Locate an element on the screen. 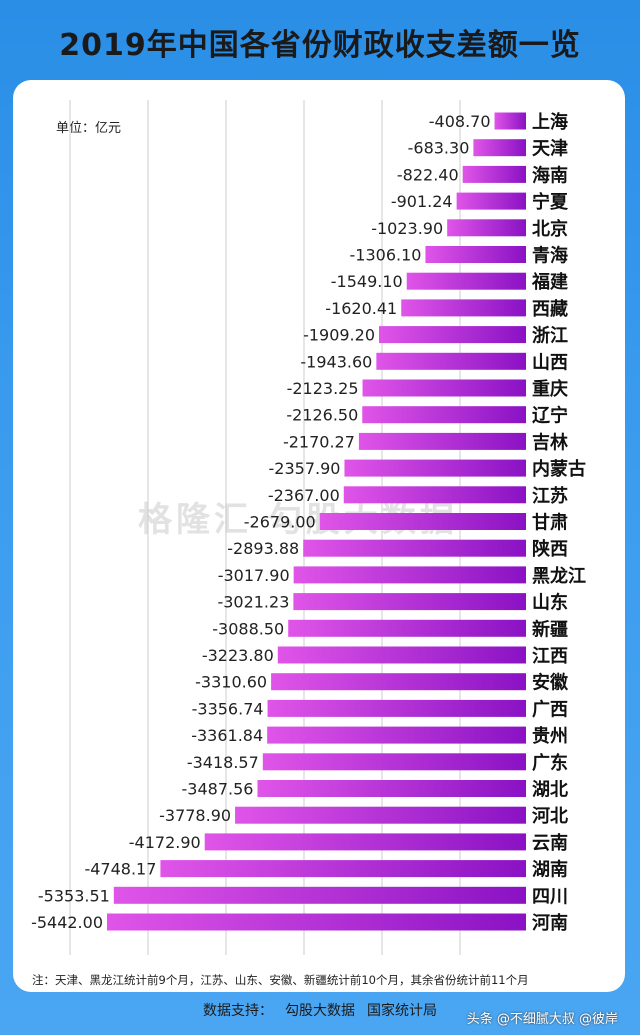 Image resolution: width=640 pixels, height=1035 pixels. bar-贵州 is located at coordinates (396, 735).